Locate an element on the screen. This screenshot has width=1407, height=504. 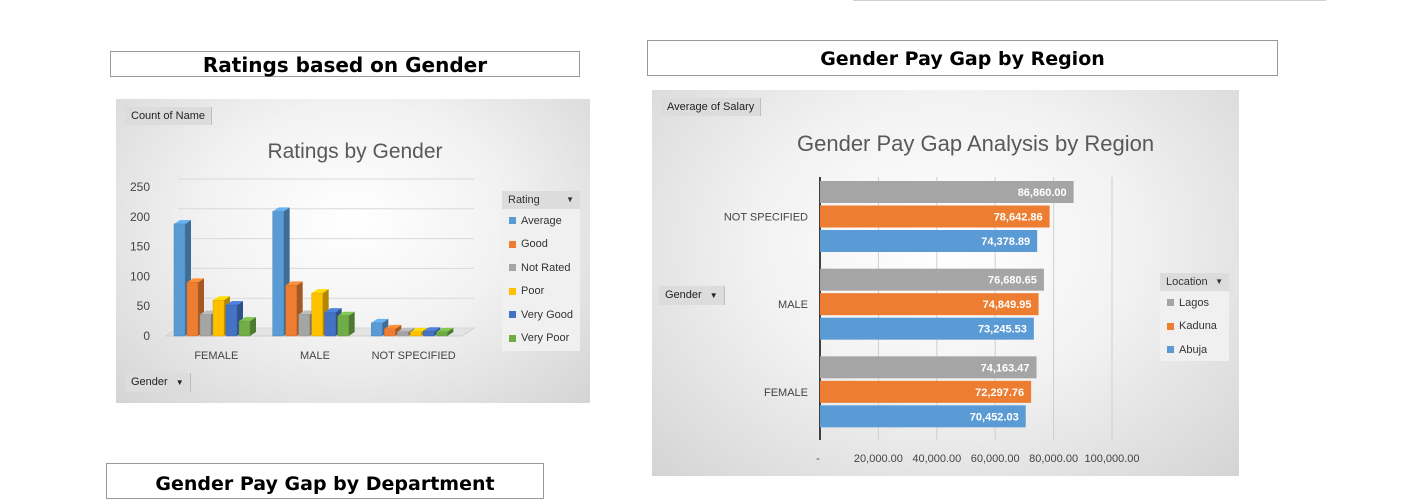
legend-item: Abuja is located at coordinates (1194, 350).